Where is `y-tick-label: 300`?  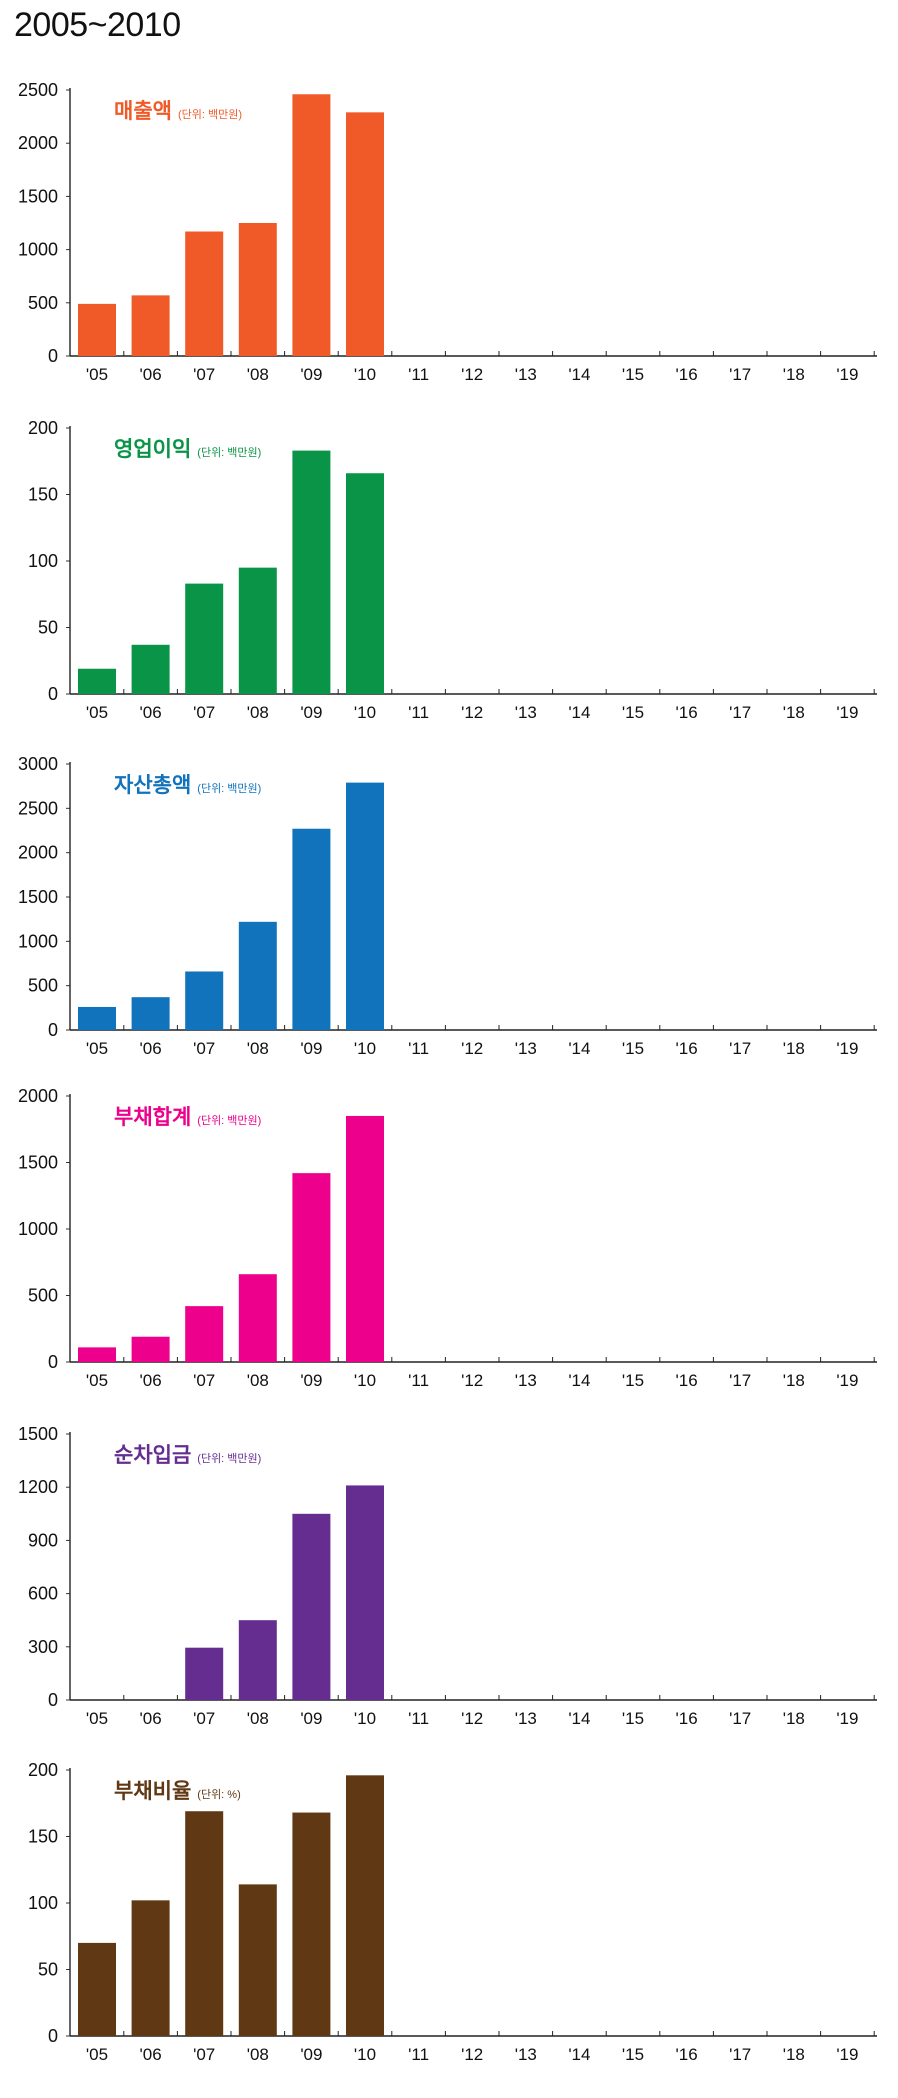 y-tick-label: 300 is located at coordinates (43, 1647).